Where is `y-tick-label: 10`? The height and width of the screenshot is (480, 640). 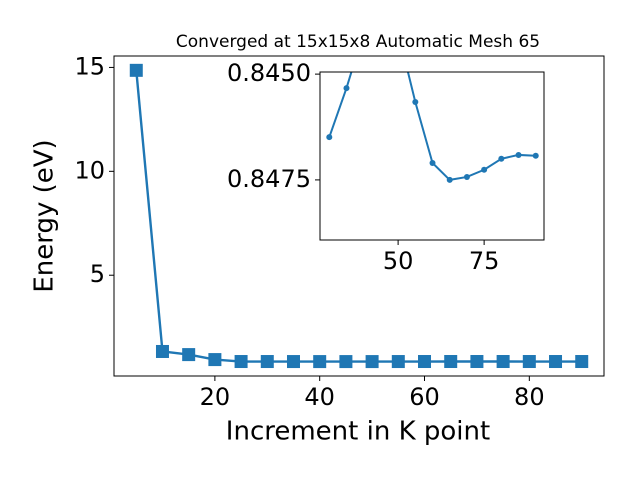
y-tick-label: 10 is located at coordinates (89, 170).